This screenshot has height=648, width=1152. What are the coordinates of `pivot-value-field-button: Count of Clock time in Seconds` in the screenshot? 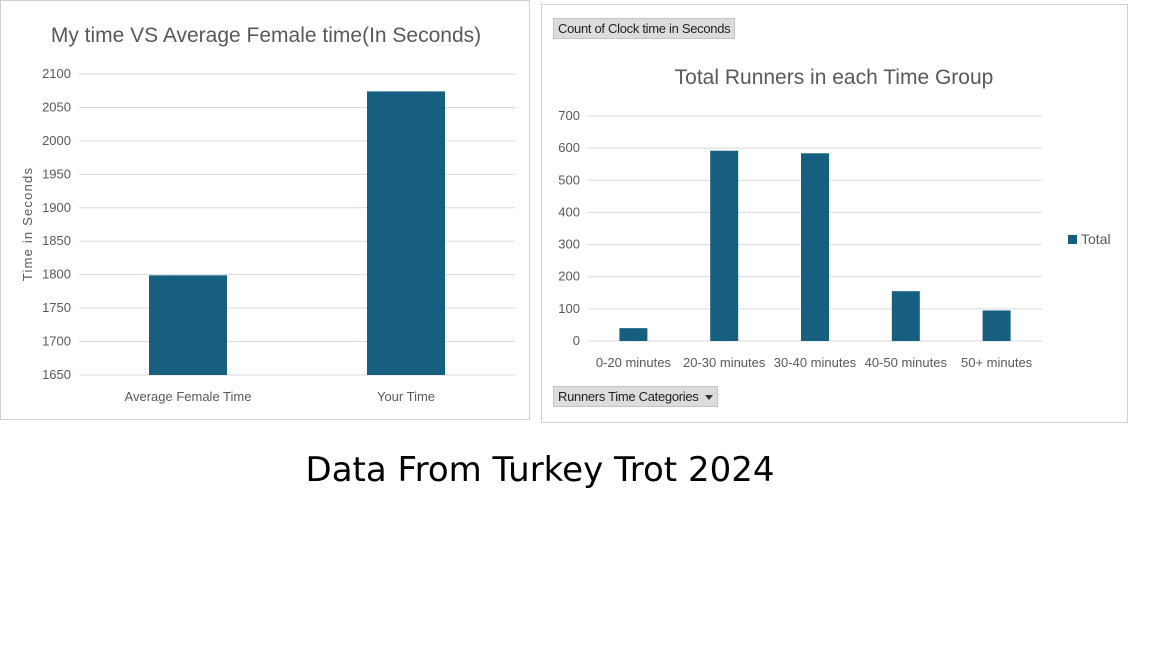 It's located at (644, 28).